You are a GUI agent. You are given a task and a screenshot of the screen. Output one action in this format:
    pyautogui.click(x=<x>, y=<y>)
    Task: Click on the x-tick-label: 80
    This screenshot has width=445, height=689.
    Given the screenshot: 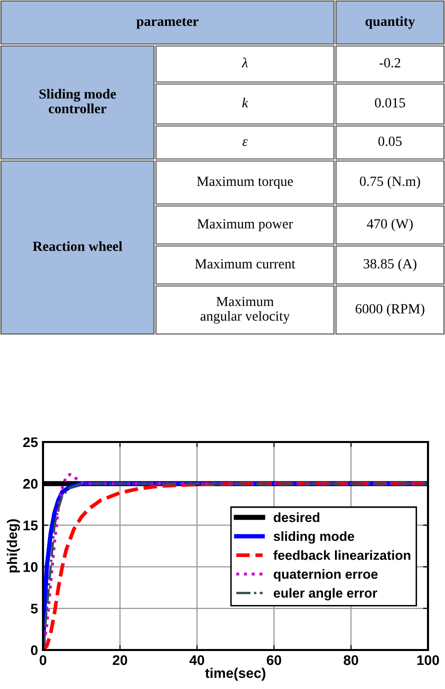 What is the action you would take?
    pyautogui.click(x=351, y=660)
    